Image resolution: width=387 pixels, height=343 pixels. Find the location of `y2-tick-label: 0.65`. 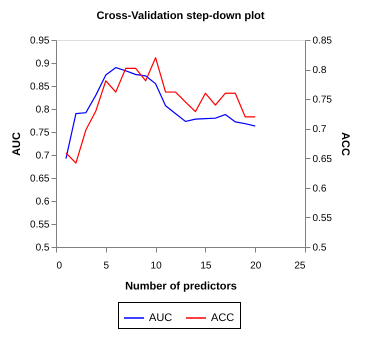

y2-tick-label: 0.65 is located at coordinates (322, 159).